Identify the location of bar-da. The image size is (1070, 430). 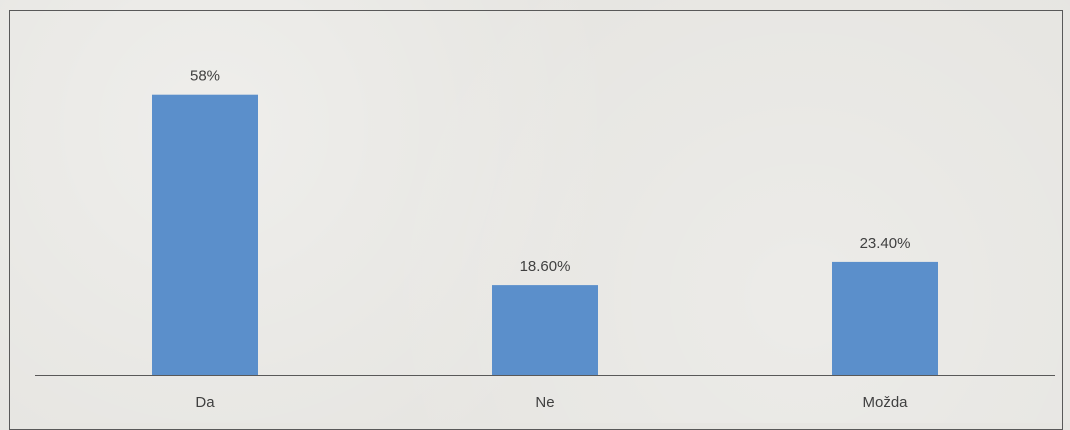
(205, 234).